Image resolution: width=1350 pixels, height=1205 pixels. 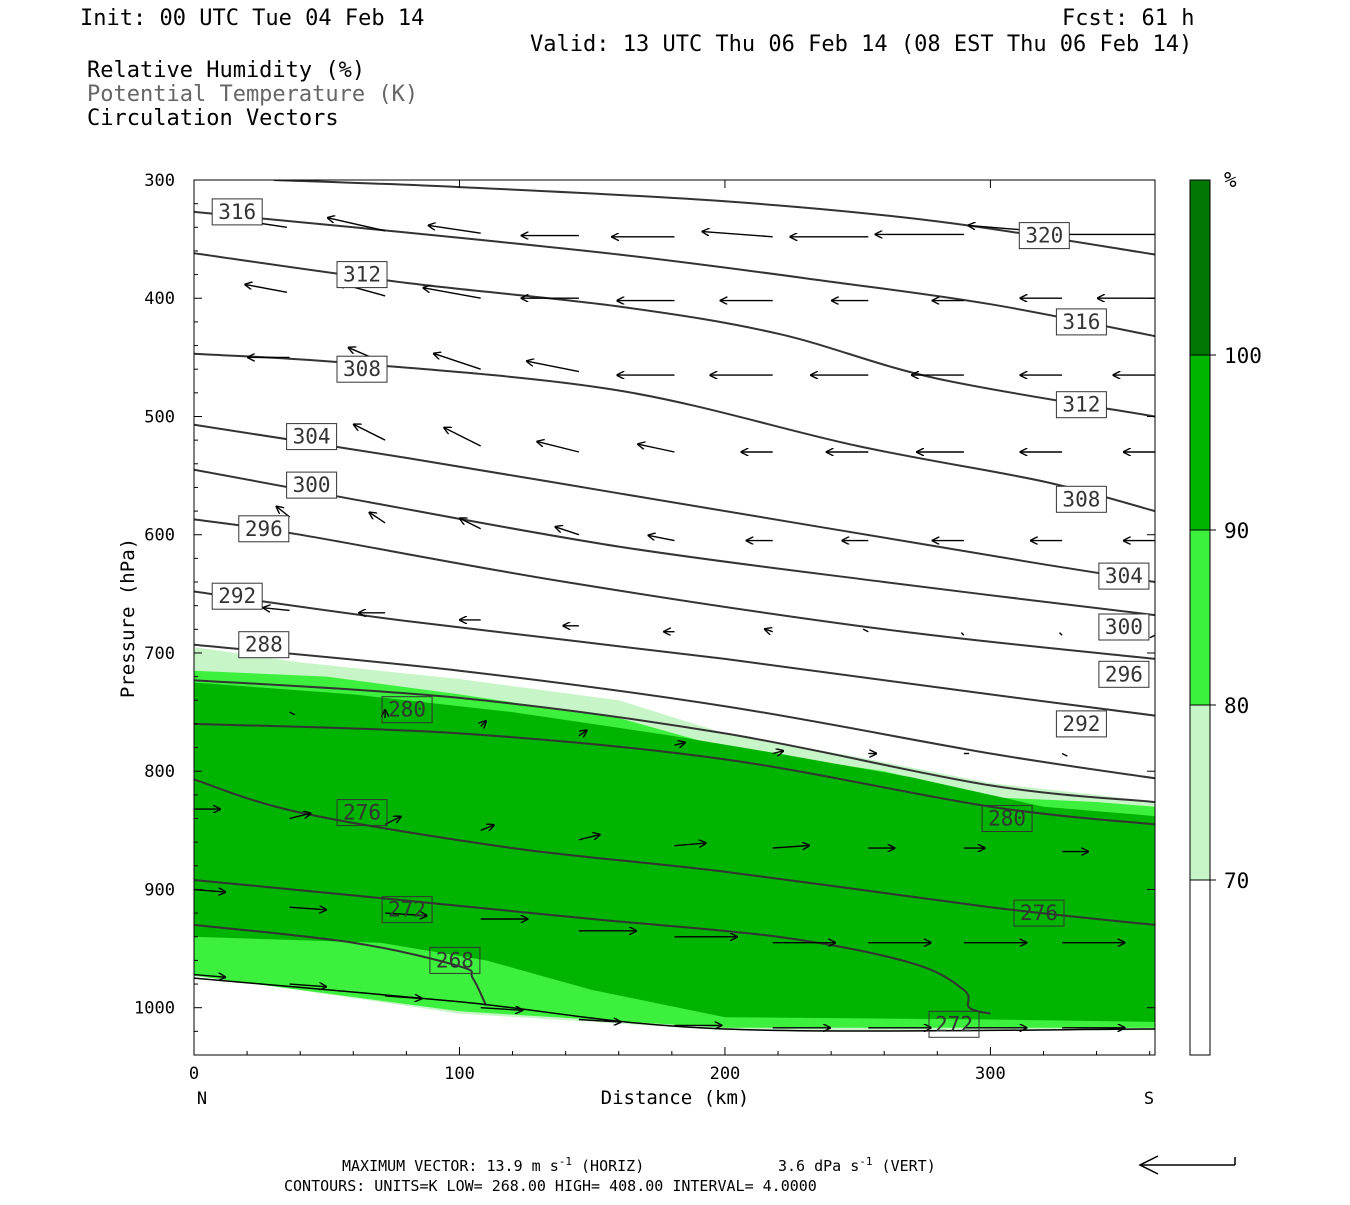 What do you see at coordinates (159, 536) in the screenshot?
I see `y-tick-label: 600` at bounding box center [159, 536].